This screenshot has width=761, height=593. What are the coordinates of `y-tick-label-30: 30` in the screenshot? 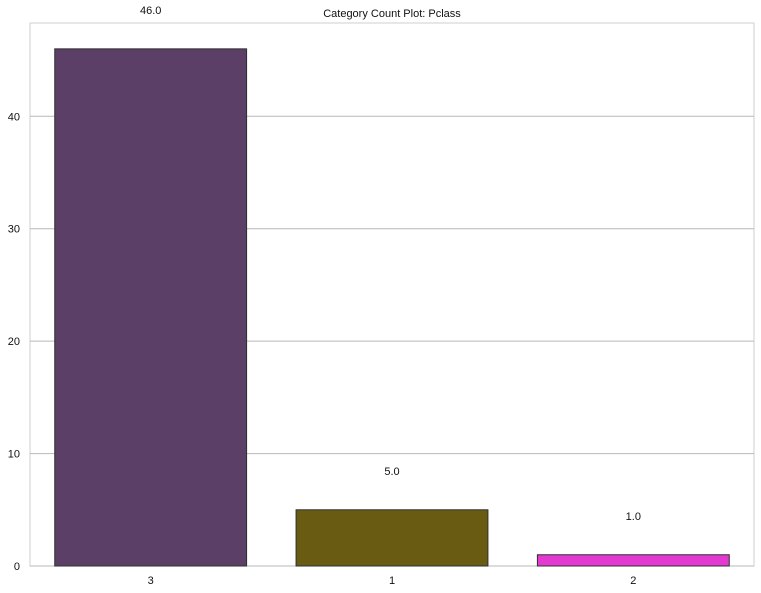 It's located at (14, 230).